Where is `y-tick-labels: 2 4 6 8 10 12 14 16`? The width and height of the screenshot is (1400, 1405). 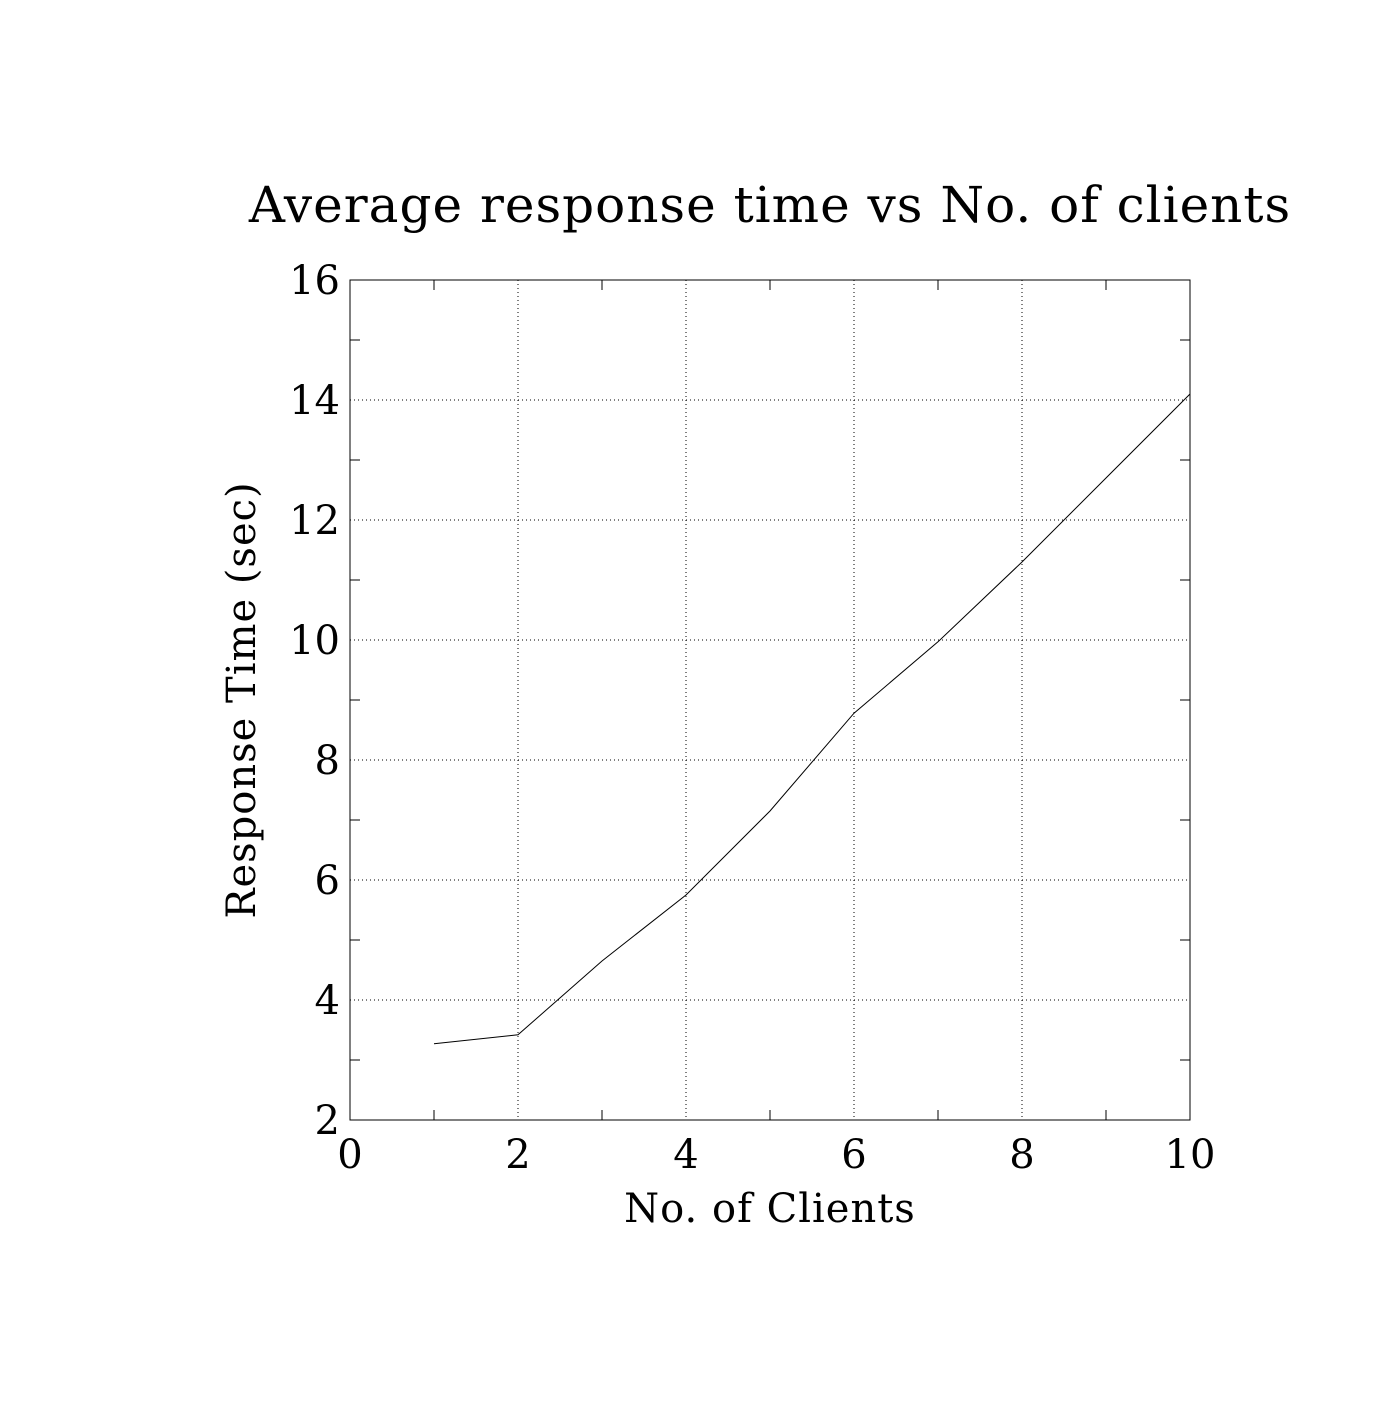 y-tick-labels: 2 4 6 8 10 12 14 16 is located at coordinates (314, 701).